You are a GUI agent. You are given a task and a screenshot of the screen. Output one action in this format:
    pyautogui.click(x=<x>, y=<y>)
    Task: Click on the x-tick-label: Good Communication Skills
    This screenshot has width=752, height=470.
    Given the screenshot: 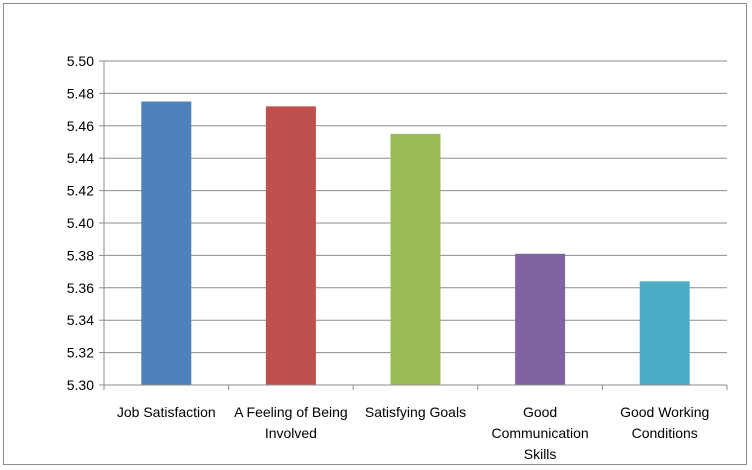 What is the action you would take?
    pyautogui.click(x=539, y=433)
    